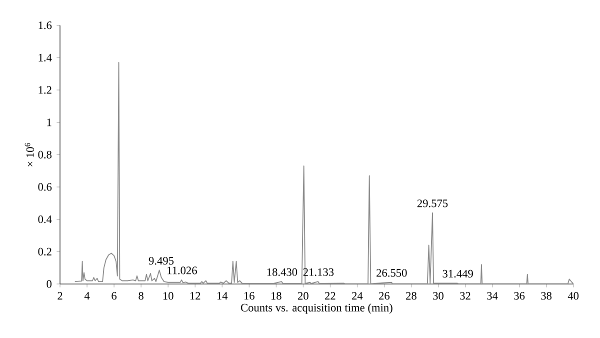 This screenshot has width=600, height=338. Describe the element at coordinates (276, 296) in the screenshot. I see `x-tick-label: 18` at that location.